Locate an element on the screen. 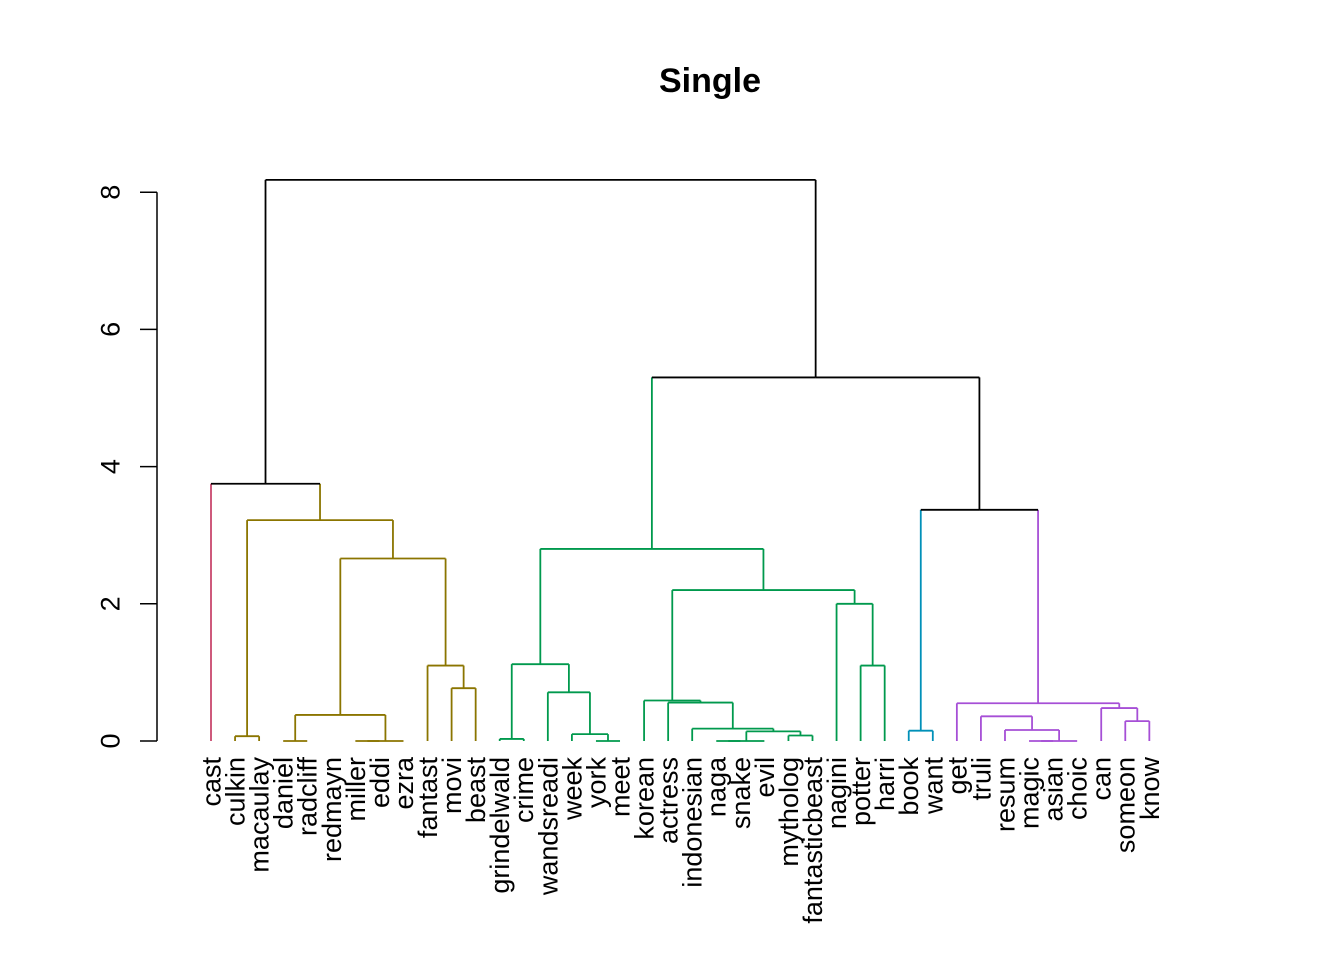  leaf-label: want is located at coordinates (933, 786).